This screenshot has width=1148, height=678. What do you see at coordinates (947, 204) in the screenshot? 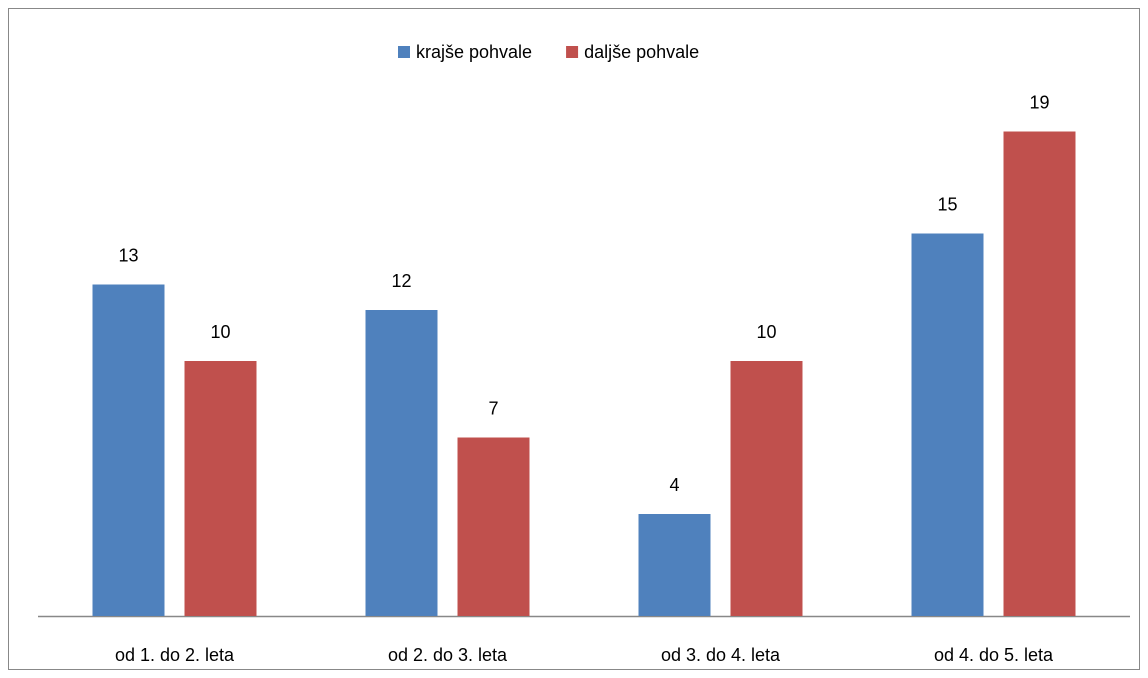
I see `data-label: 15` at bounding box center [947, 204].